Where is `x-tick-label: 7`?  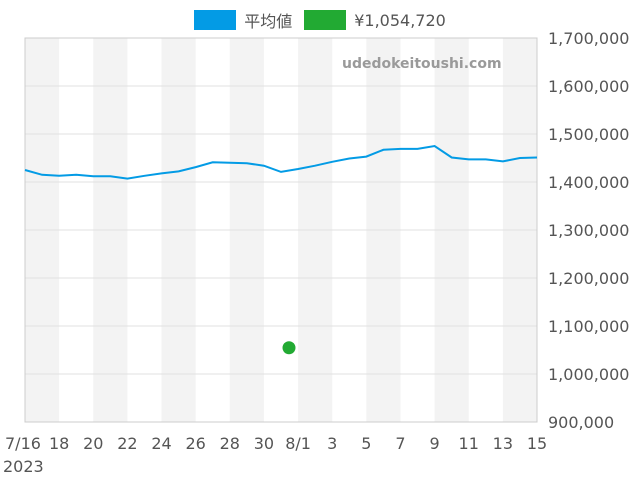 x-tick-label: 7 is located at coordinates (400, 443).